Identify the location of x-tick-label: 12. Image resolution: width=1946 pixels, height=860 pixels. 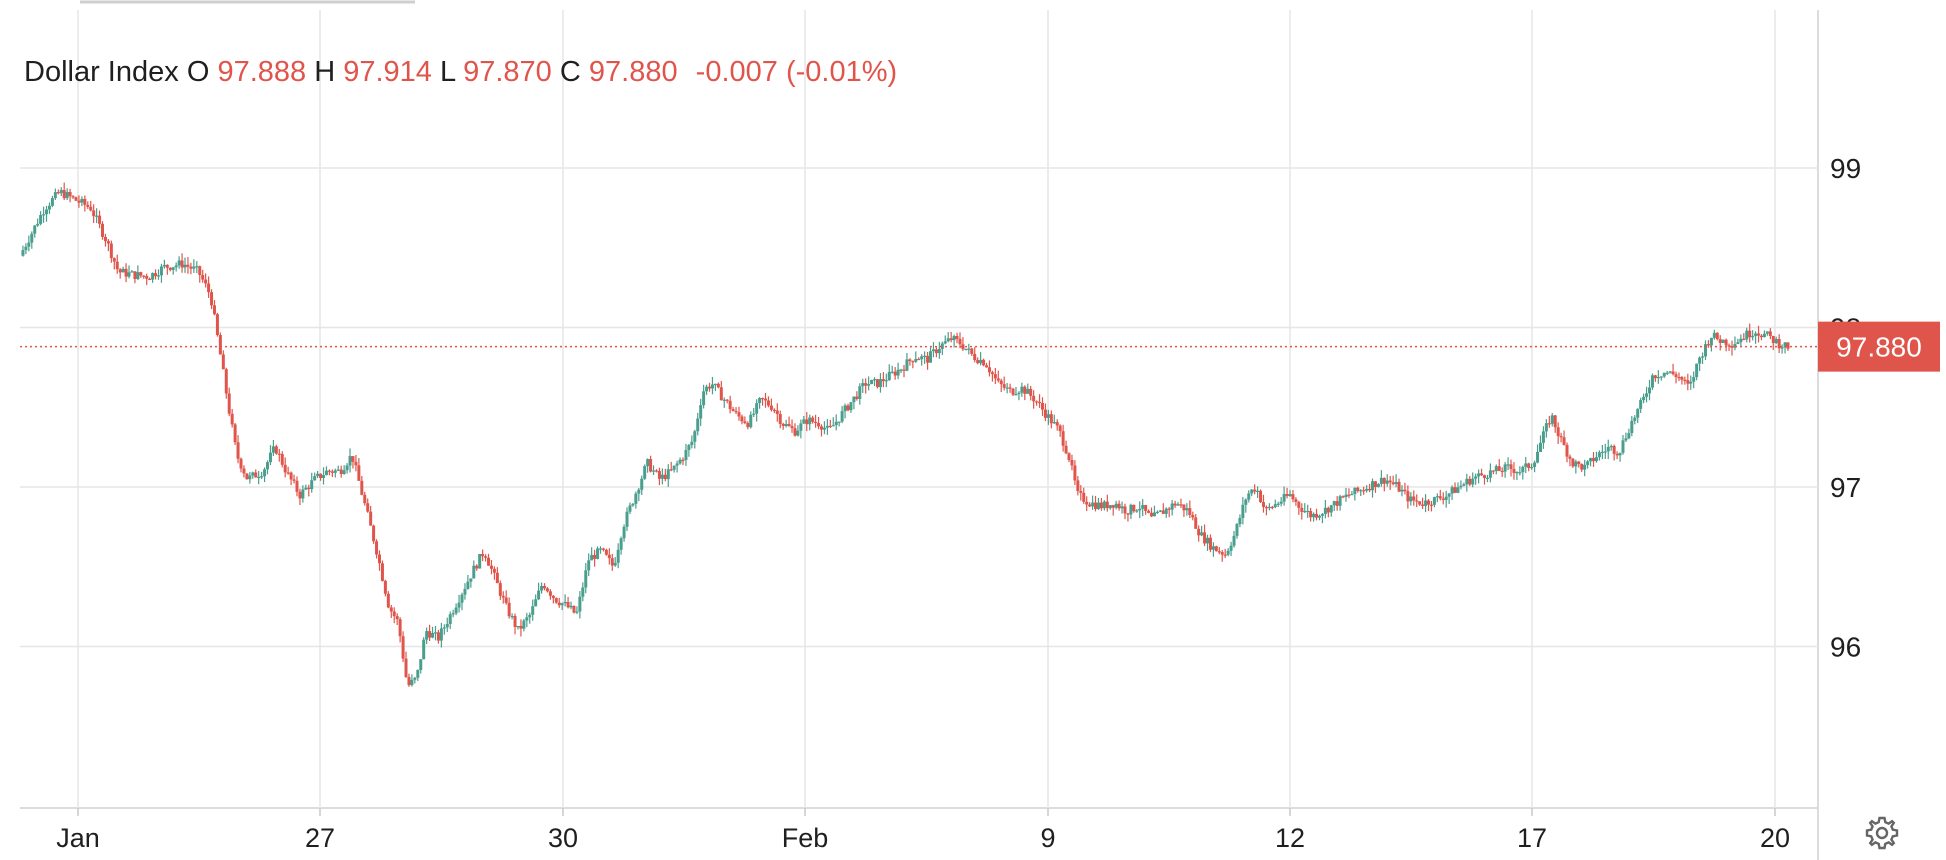
(1290, 838).